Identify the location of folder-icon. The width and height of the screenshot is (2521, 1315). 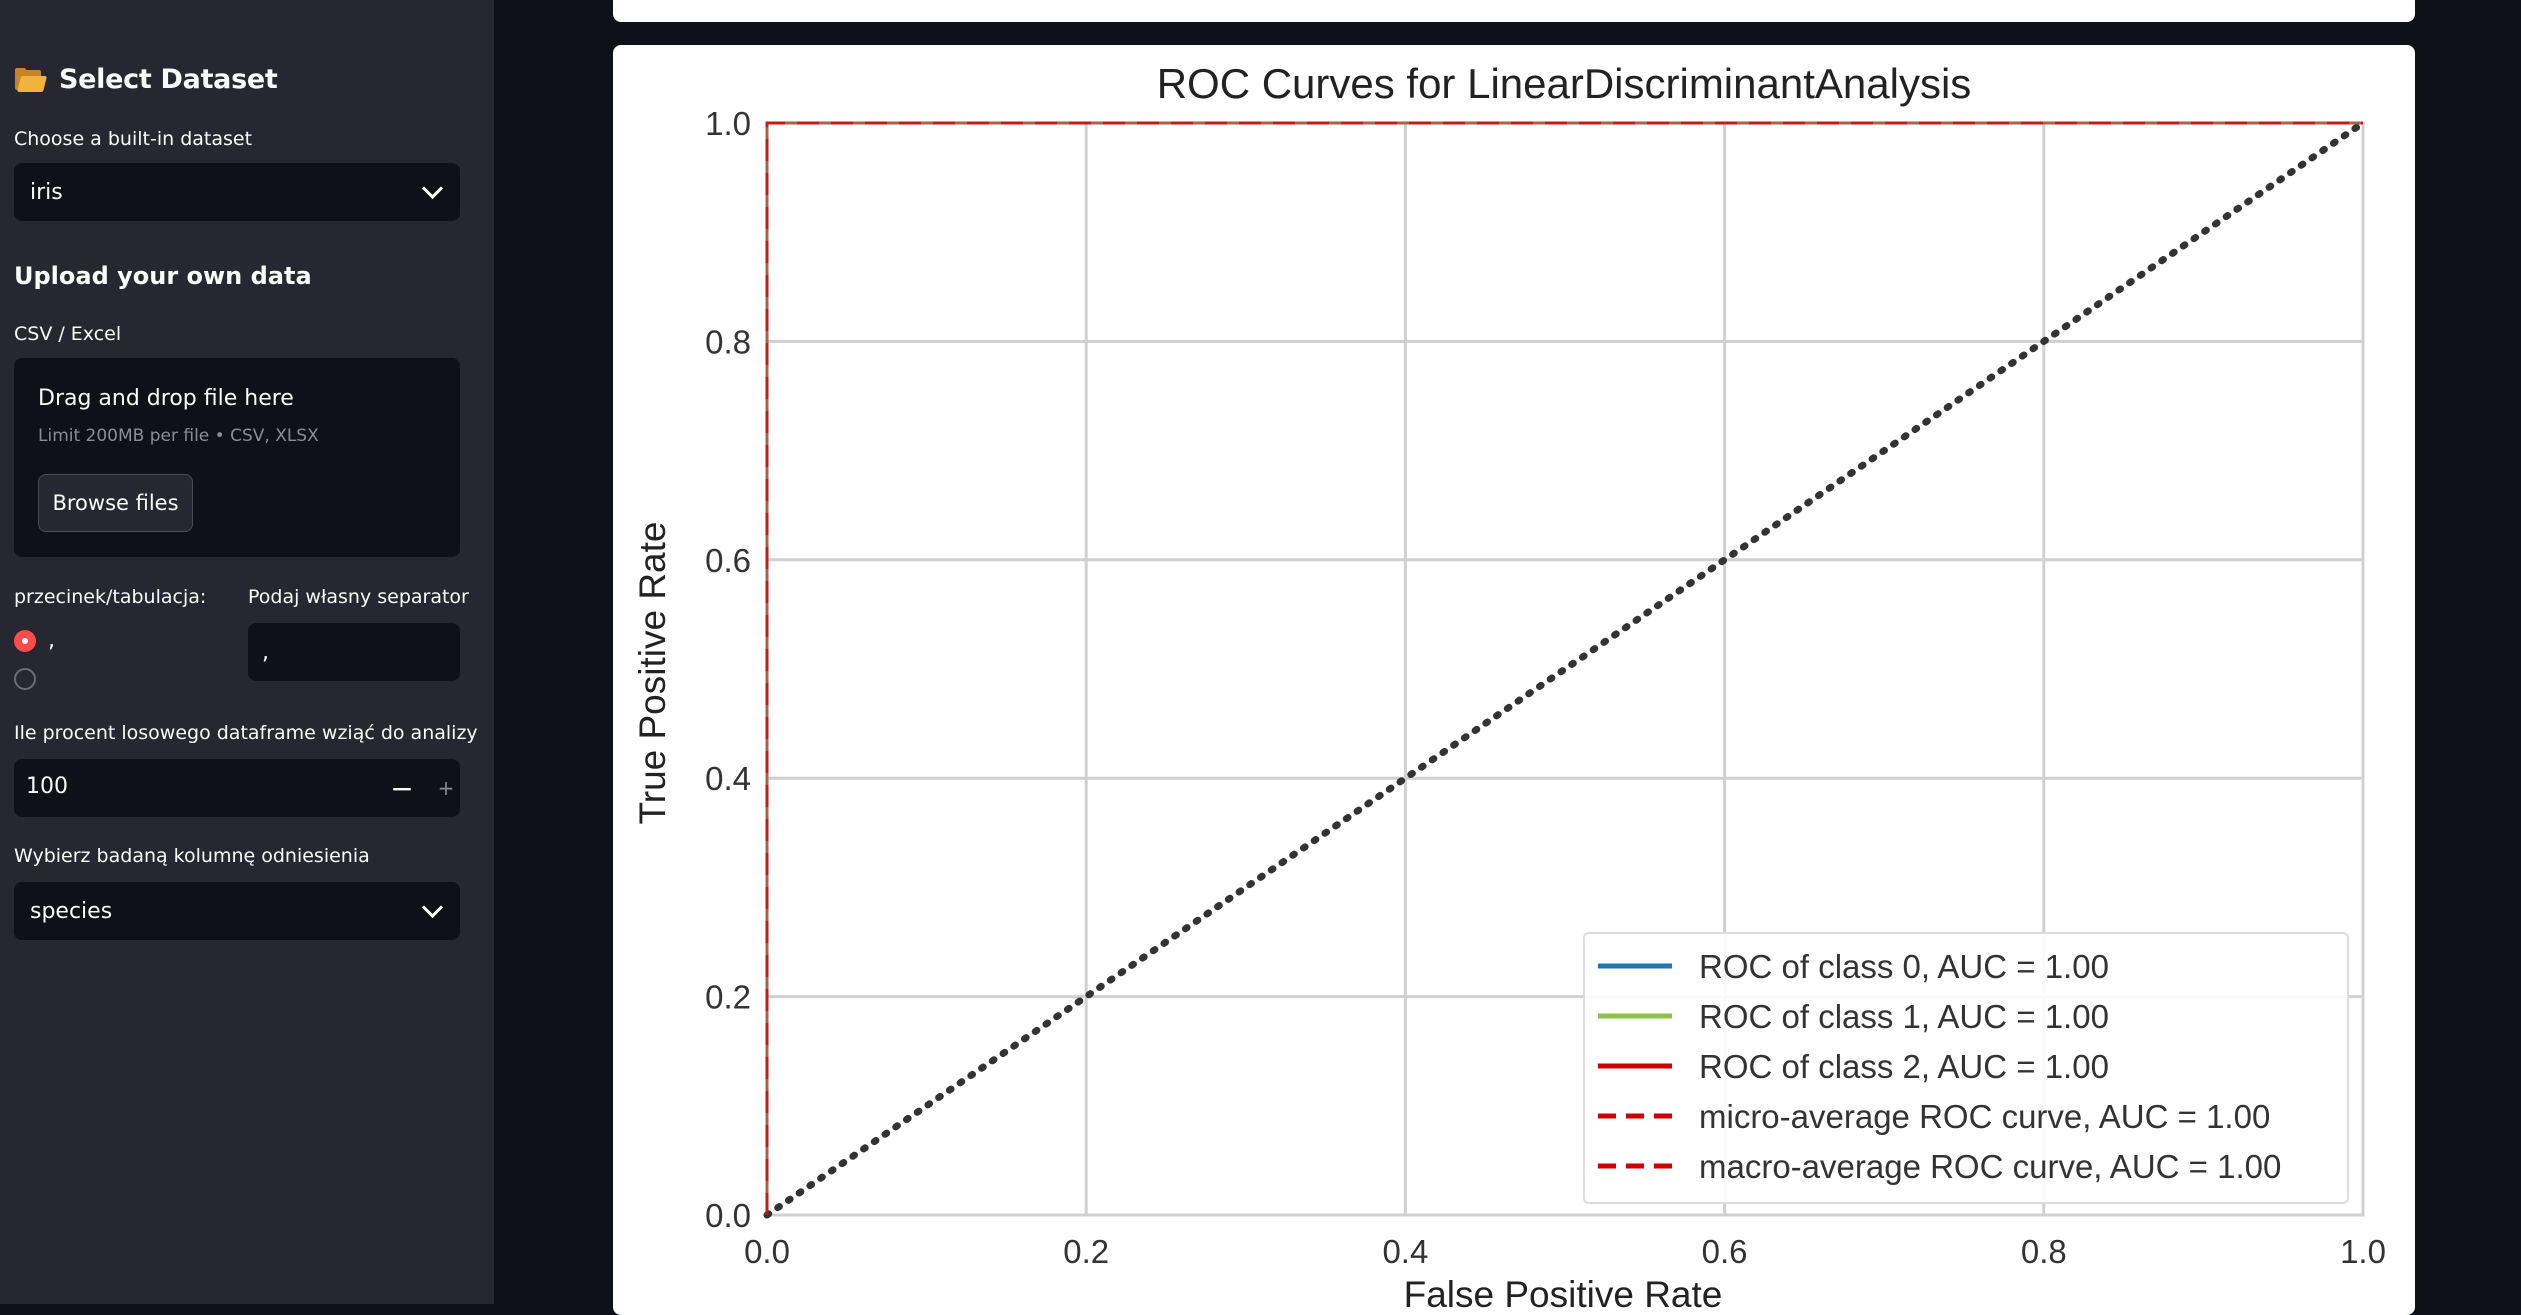
(31, 79).